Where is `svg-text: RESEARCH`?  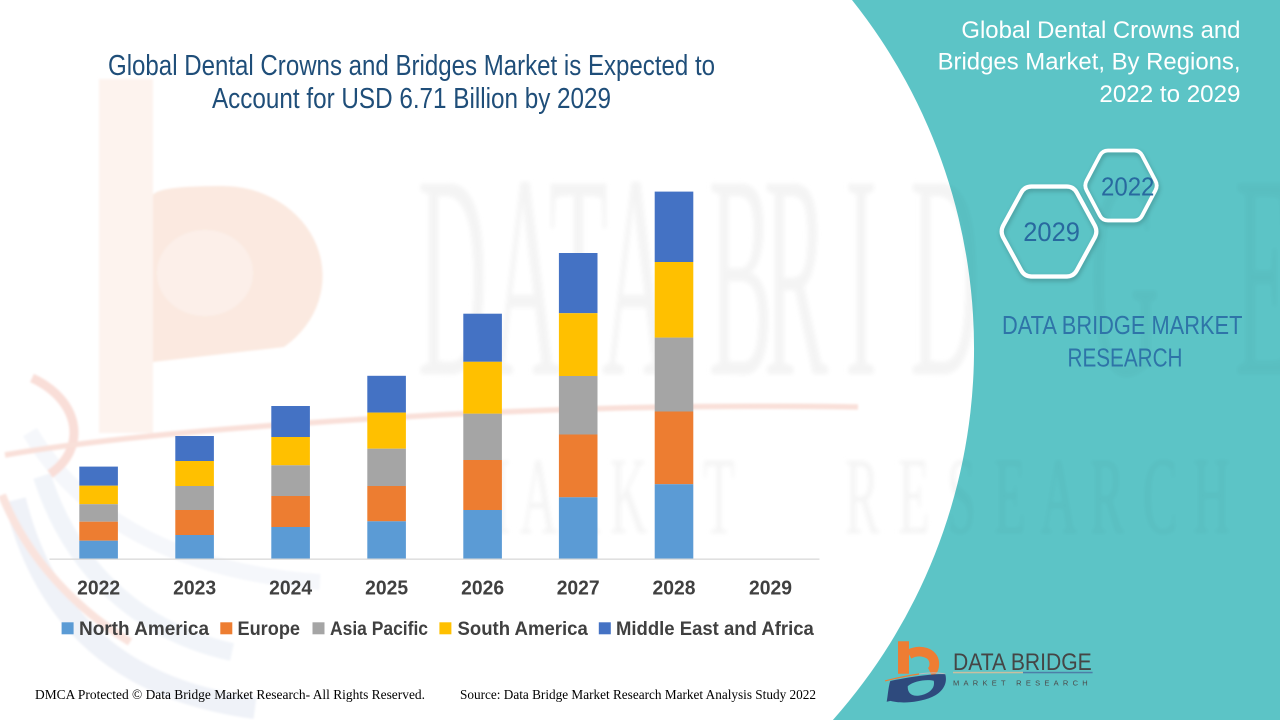
svg-text: RESEARCH is located at coordinates (1125, 357).